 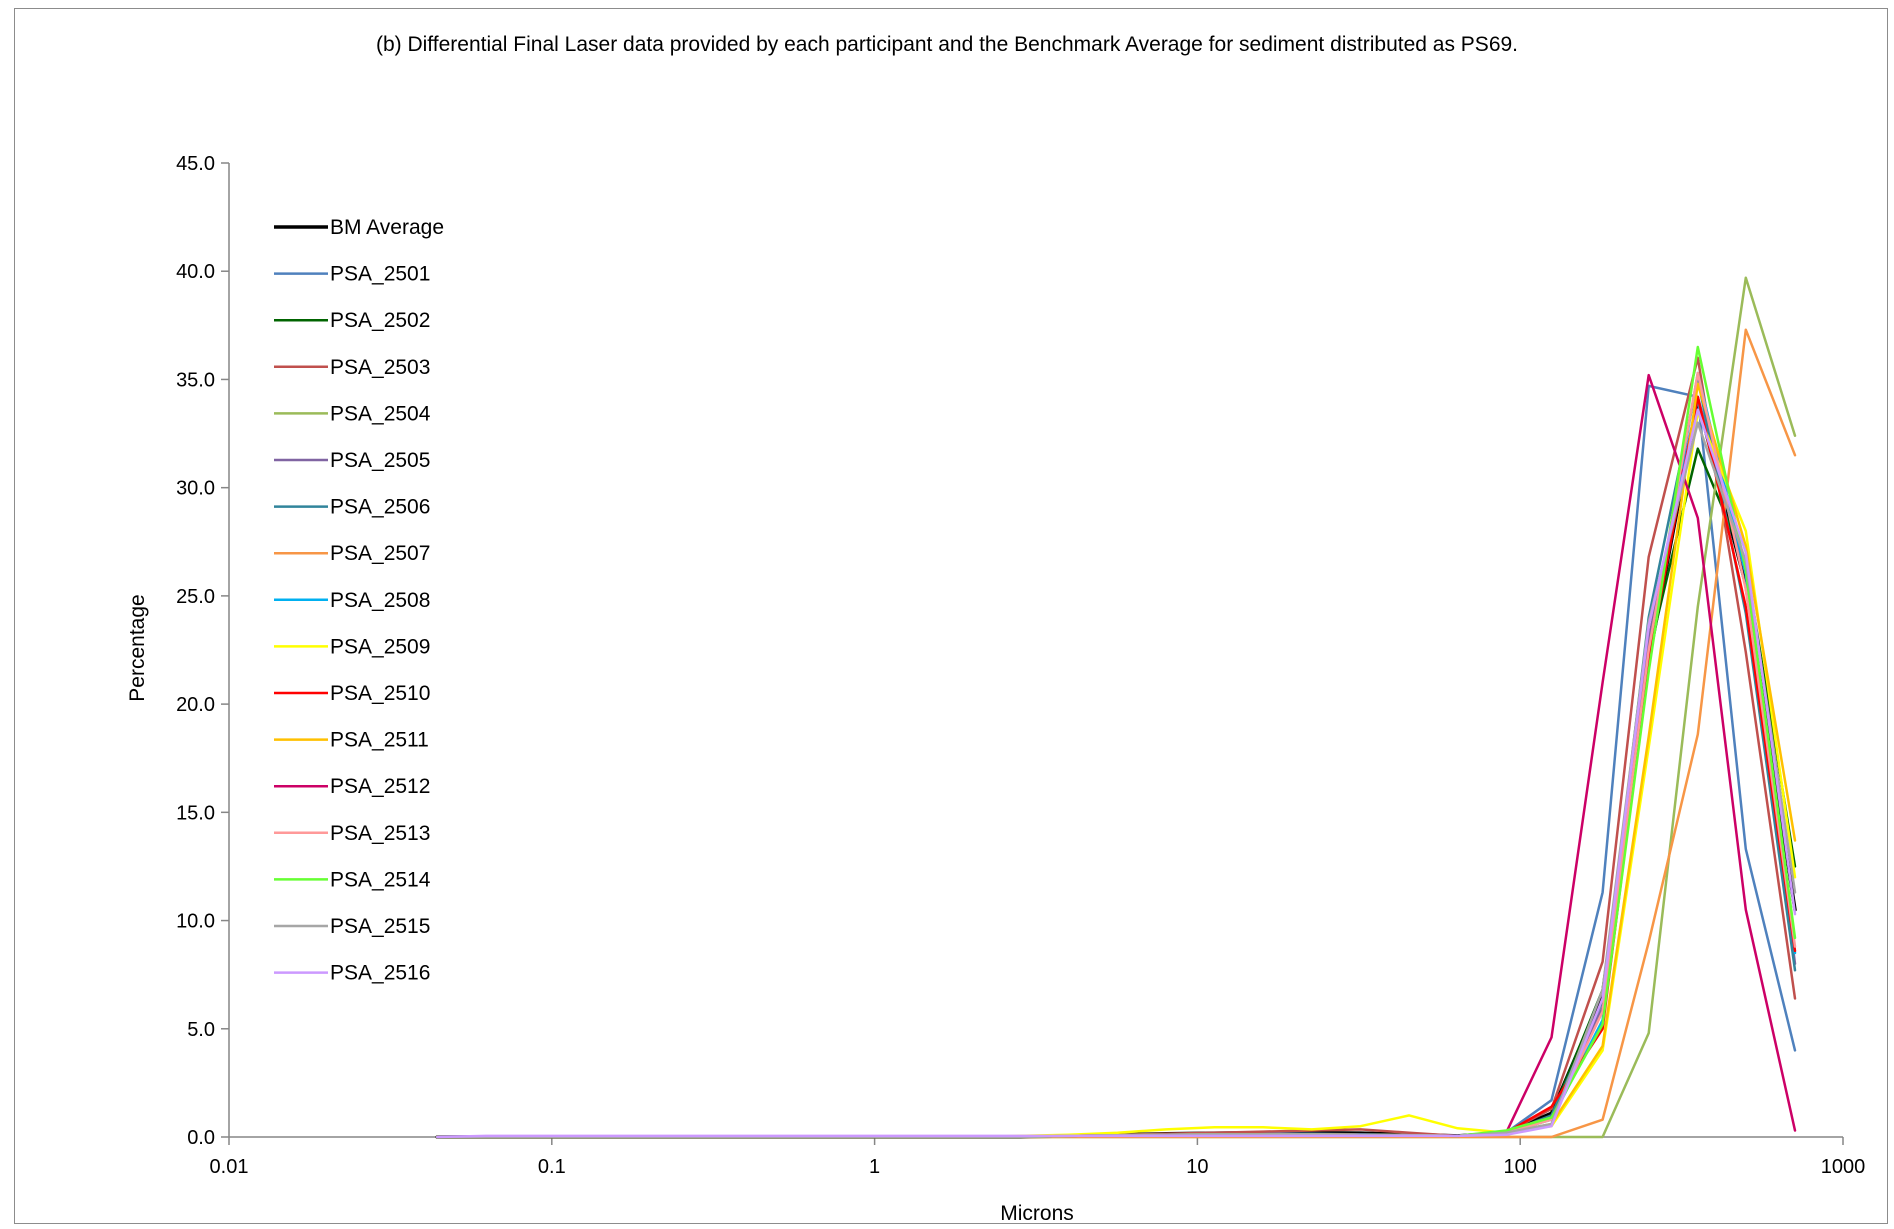 I want to click on legend-item: PSA_2516, so click(x=352, y=973).